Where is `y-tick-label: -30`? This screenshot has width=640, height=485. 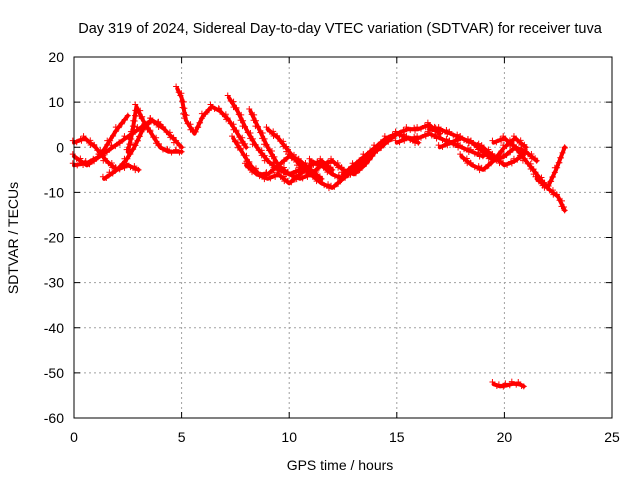 y-tick-label: -30 is located at coordinates (54, 283).